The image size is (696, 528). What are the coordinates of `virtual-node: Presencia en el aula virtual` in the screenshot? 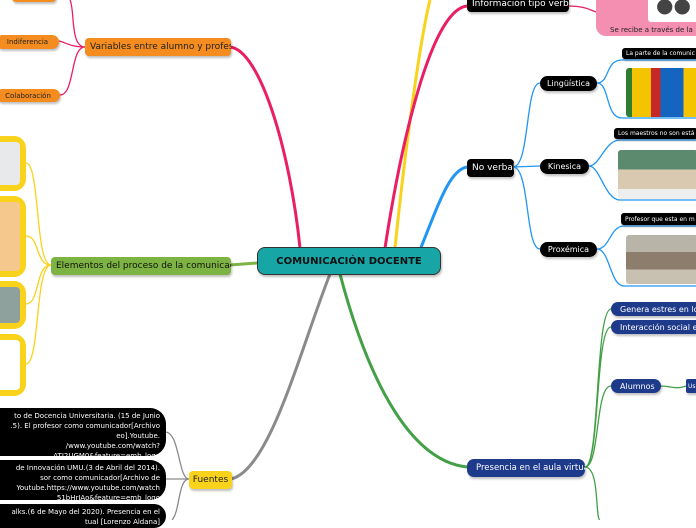 It's located at (526, 468).